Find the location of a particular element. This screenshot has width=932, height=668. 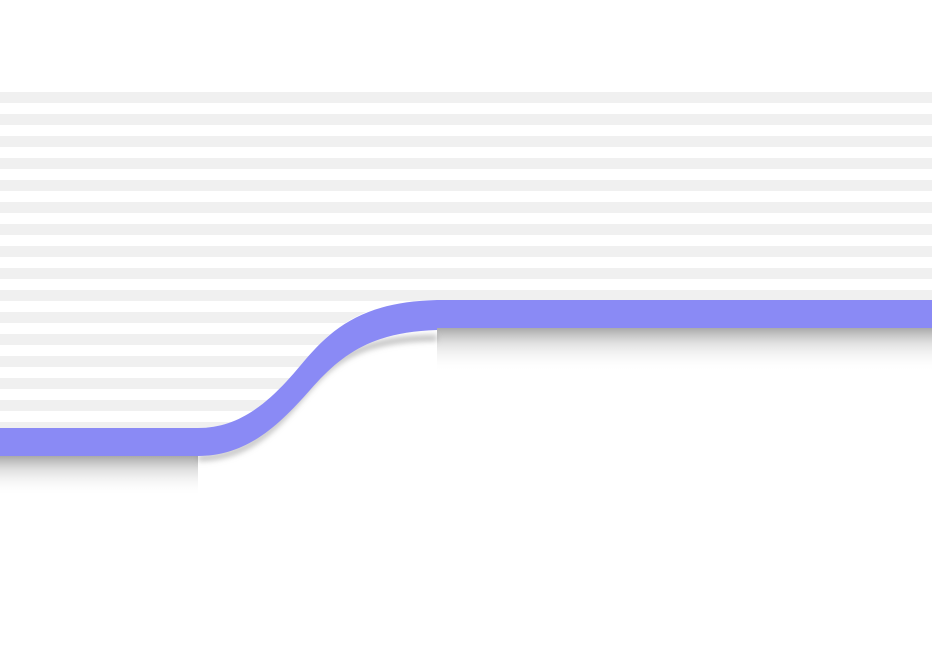

ribbon-curve-segment is located at coordinates (317, 378).